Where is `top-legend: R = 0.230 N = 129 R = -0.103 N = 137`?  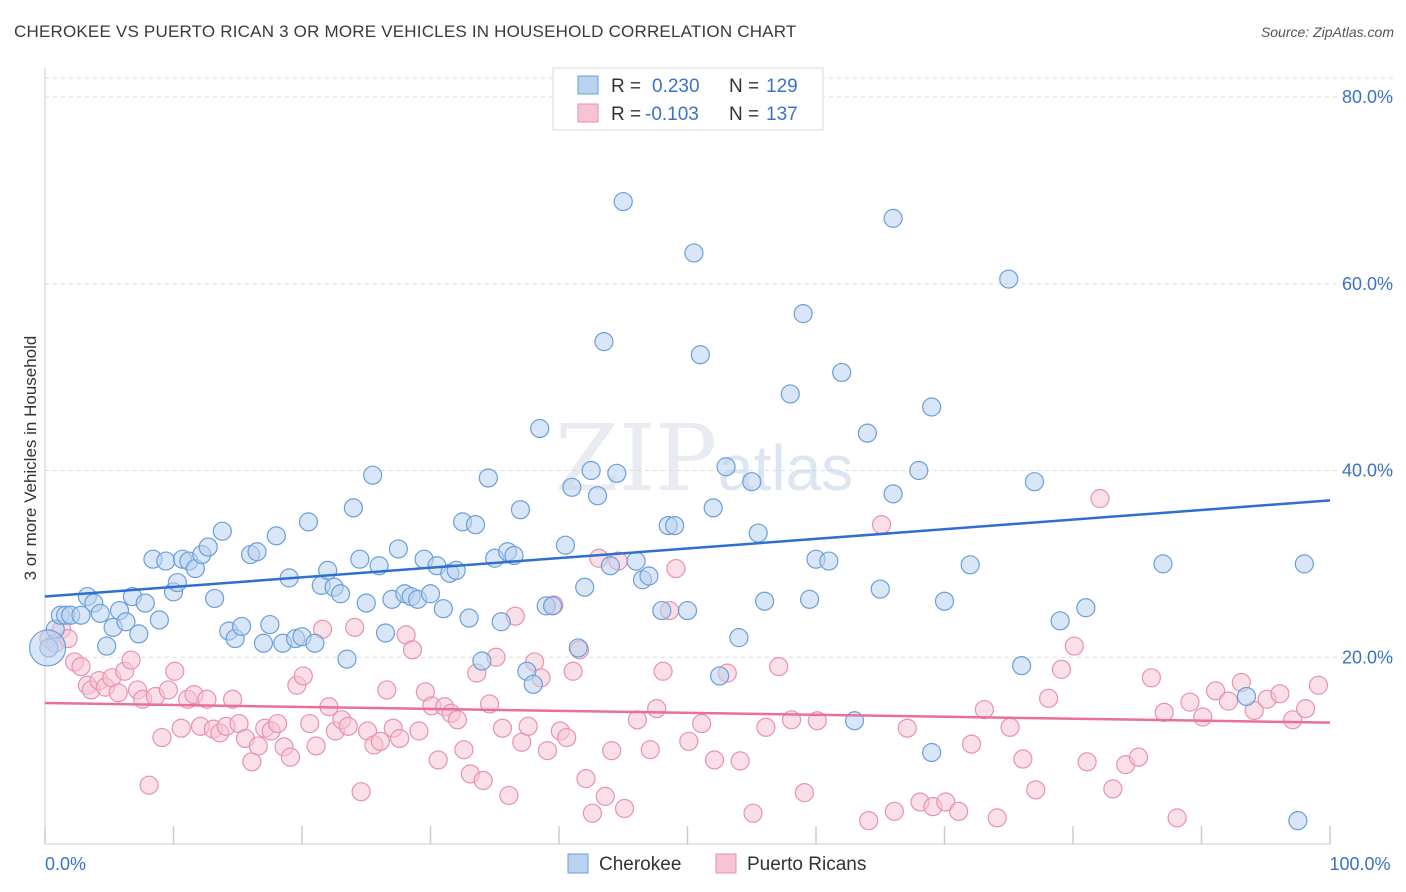
top-legend: R = 0.230 N = 129 R = -0.103 N = 137 is located at coordinates (688, 99).